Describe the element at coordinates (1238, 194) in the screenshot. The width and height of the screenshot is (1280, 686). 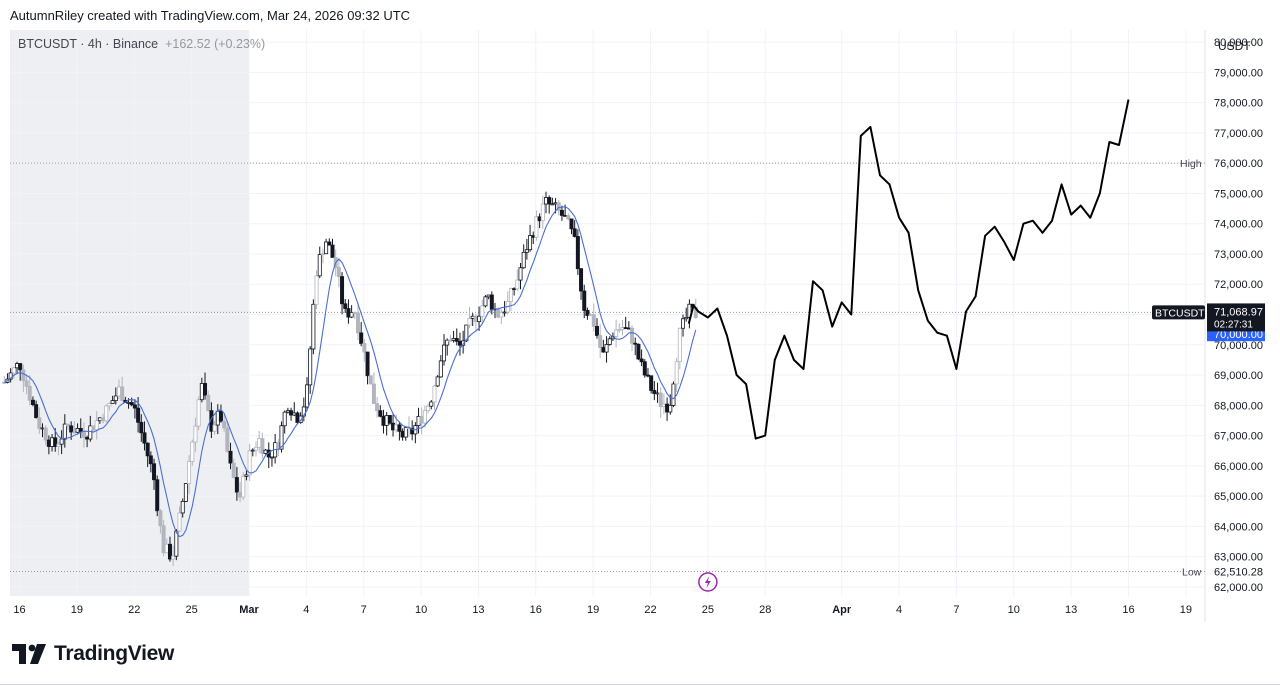
I see `y-tick-label: 75,000.00` at that location.